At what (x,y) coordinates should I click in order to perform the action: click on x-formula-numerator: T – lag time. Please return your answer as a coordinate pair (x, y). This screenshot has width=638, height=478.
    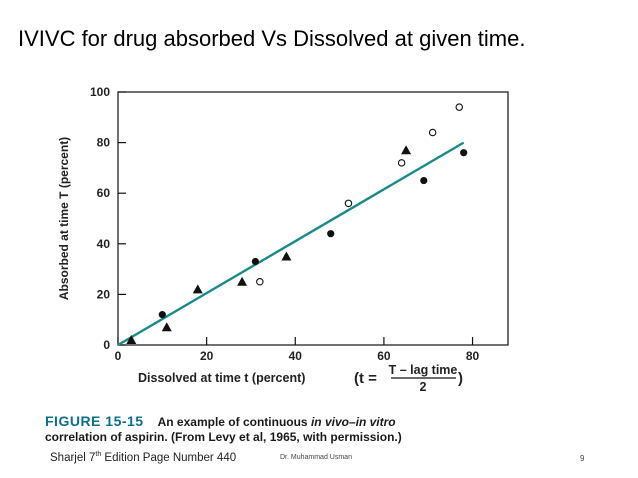
    Looking at the image, I should click on (423, 370).